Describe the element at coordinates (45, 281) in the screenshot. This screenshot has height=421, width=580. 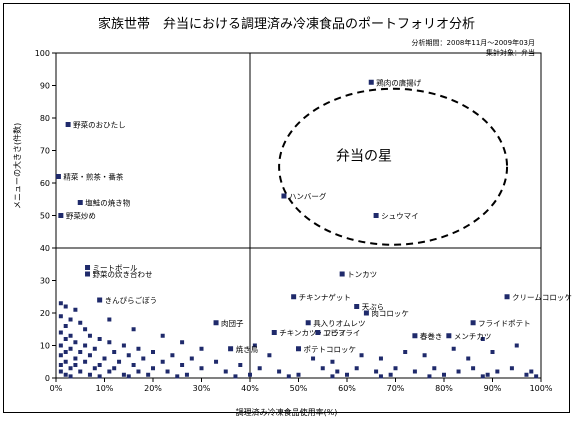
I see `y-tick-label: 30` at that location.